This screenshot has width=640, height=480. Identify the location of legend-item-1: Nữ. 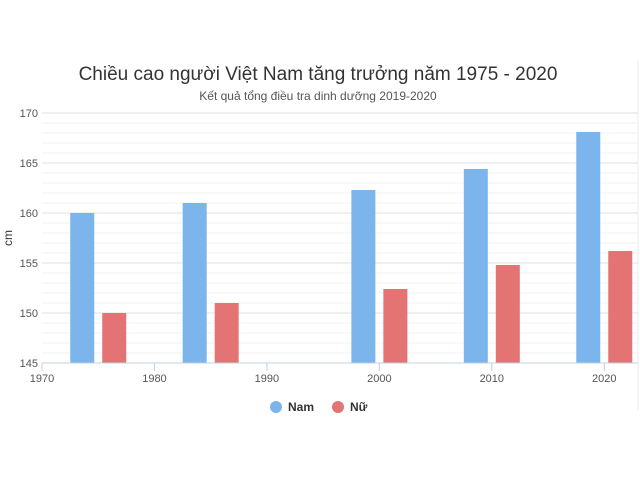
(350, 407).